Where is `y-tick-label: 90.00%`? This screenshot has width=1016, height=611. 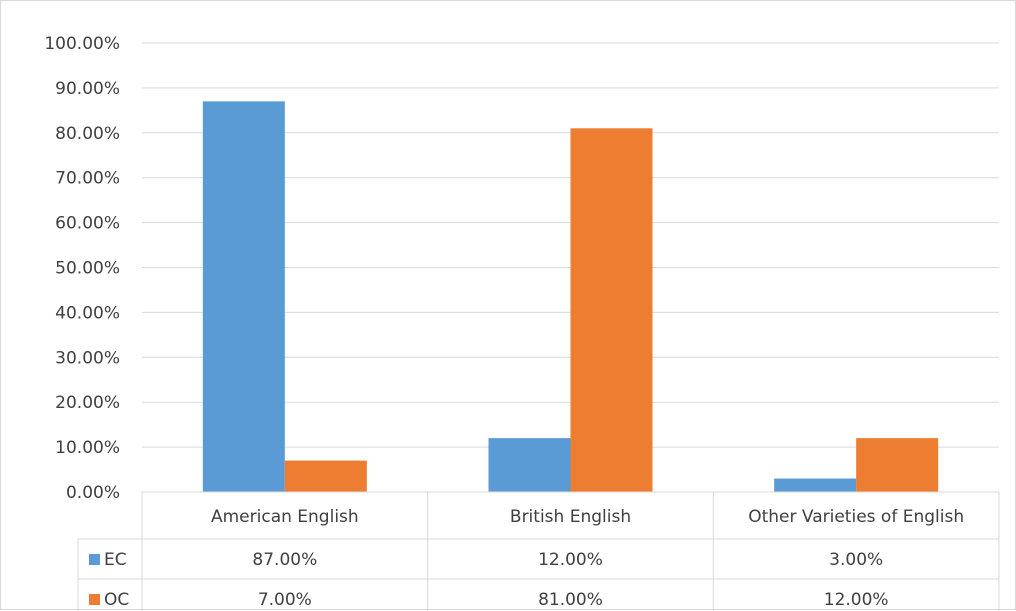 y-tick-label: 90.00% is located at coordinates (87, 89).